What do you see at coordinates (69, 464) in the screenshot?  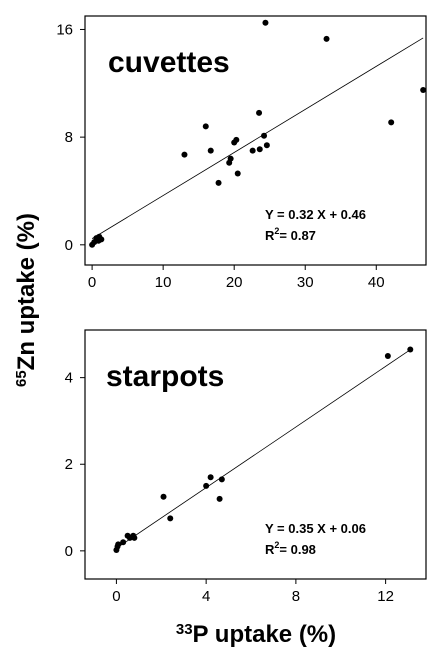 I see `y-tick-label: 2` at bounding box center [69, 464].